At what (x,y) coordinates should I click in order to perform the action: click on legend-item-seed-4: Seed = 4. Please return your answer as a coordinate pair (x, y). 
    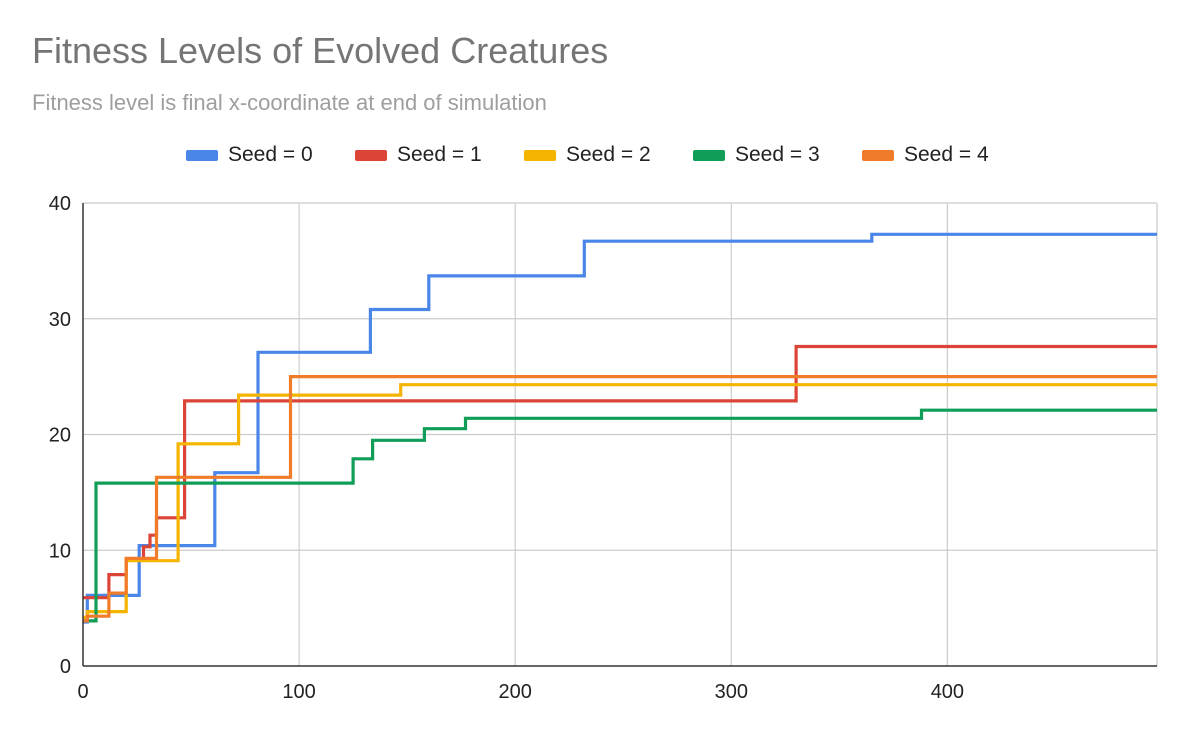
    Looking at the image, I should click on (925, 155).